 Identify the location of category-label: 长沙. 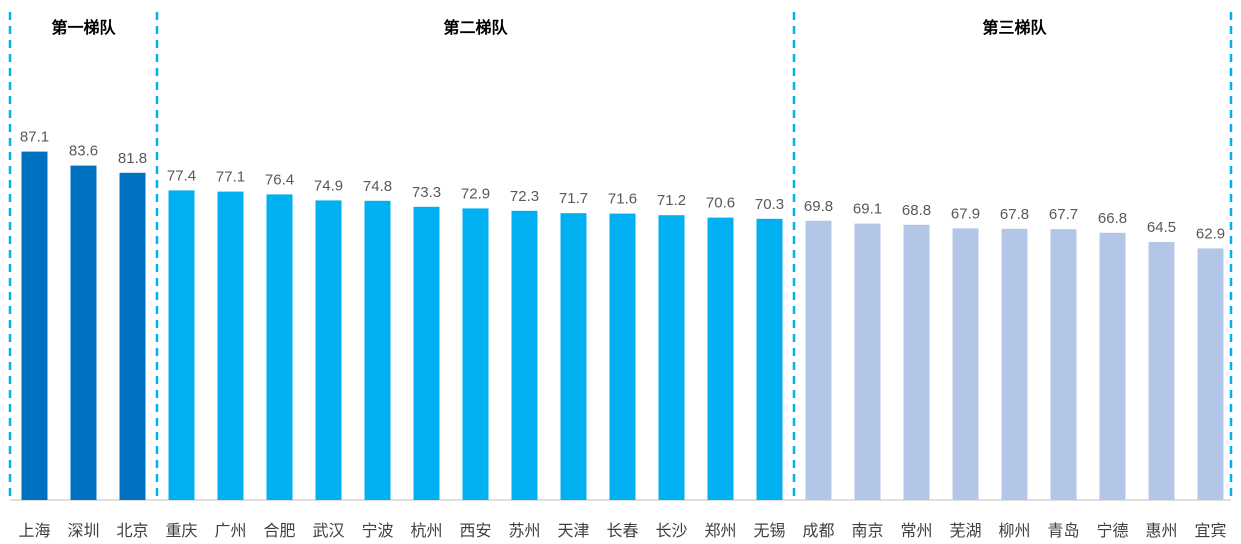
(671, 530).